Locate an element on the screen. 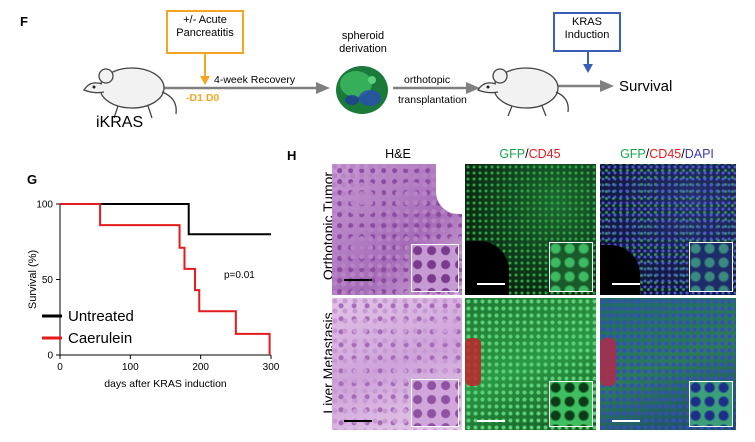 Image resolution: width=755 pixels, height=442 pixels. kras-text-2: Induction is located at coordinates (587, 35).